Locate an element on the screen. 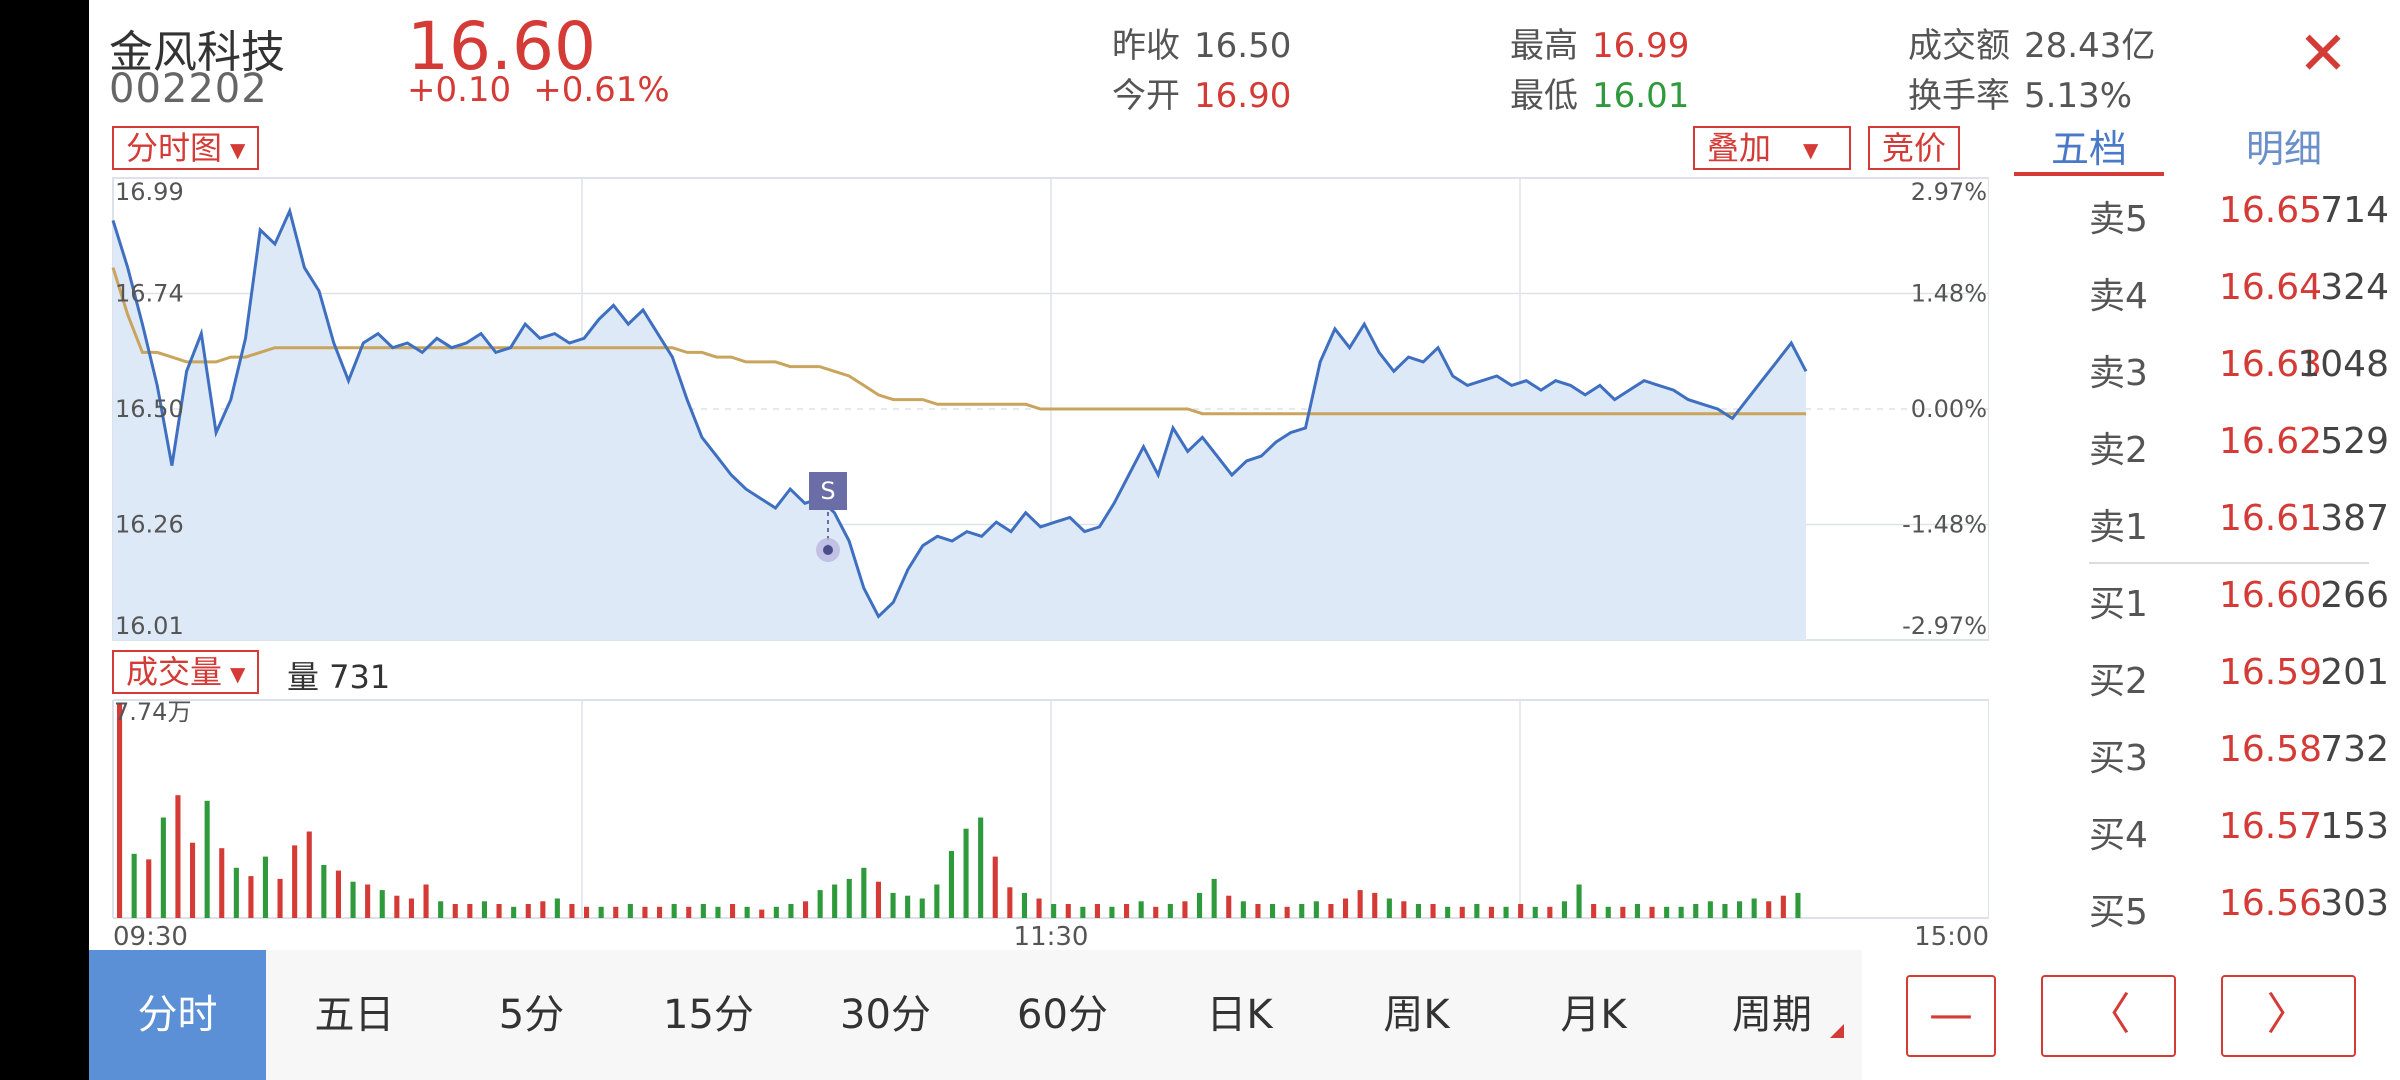 The width and height of the screenshot is (2400, 1080). low-value: 16.01 is located at coordinates (1641, 96).